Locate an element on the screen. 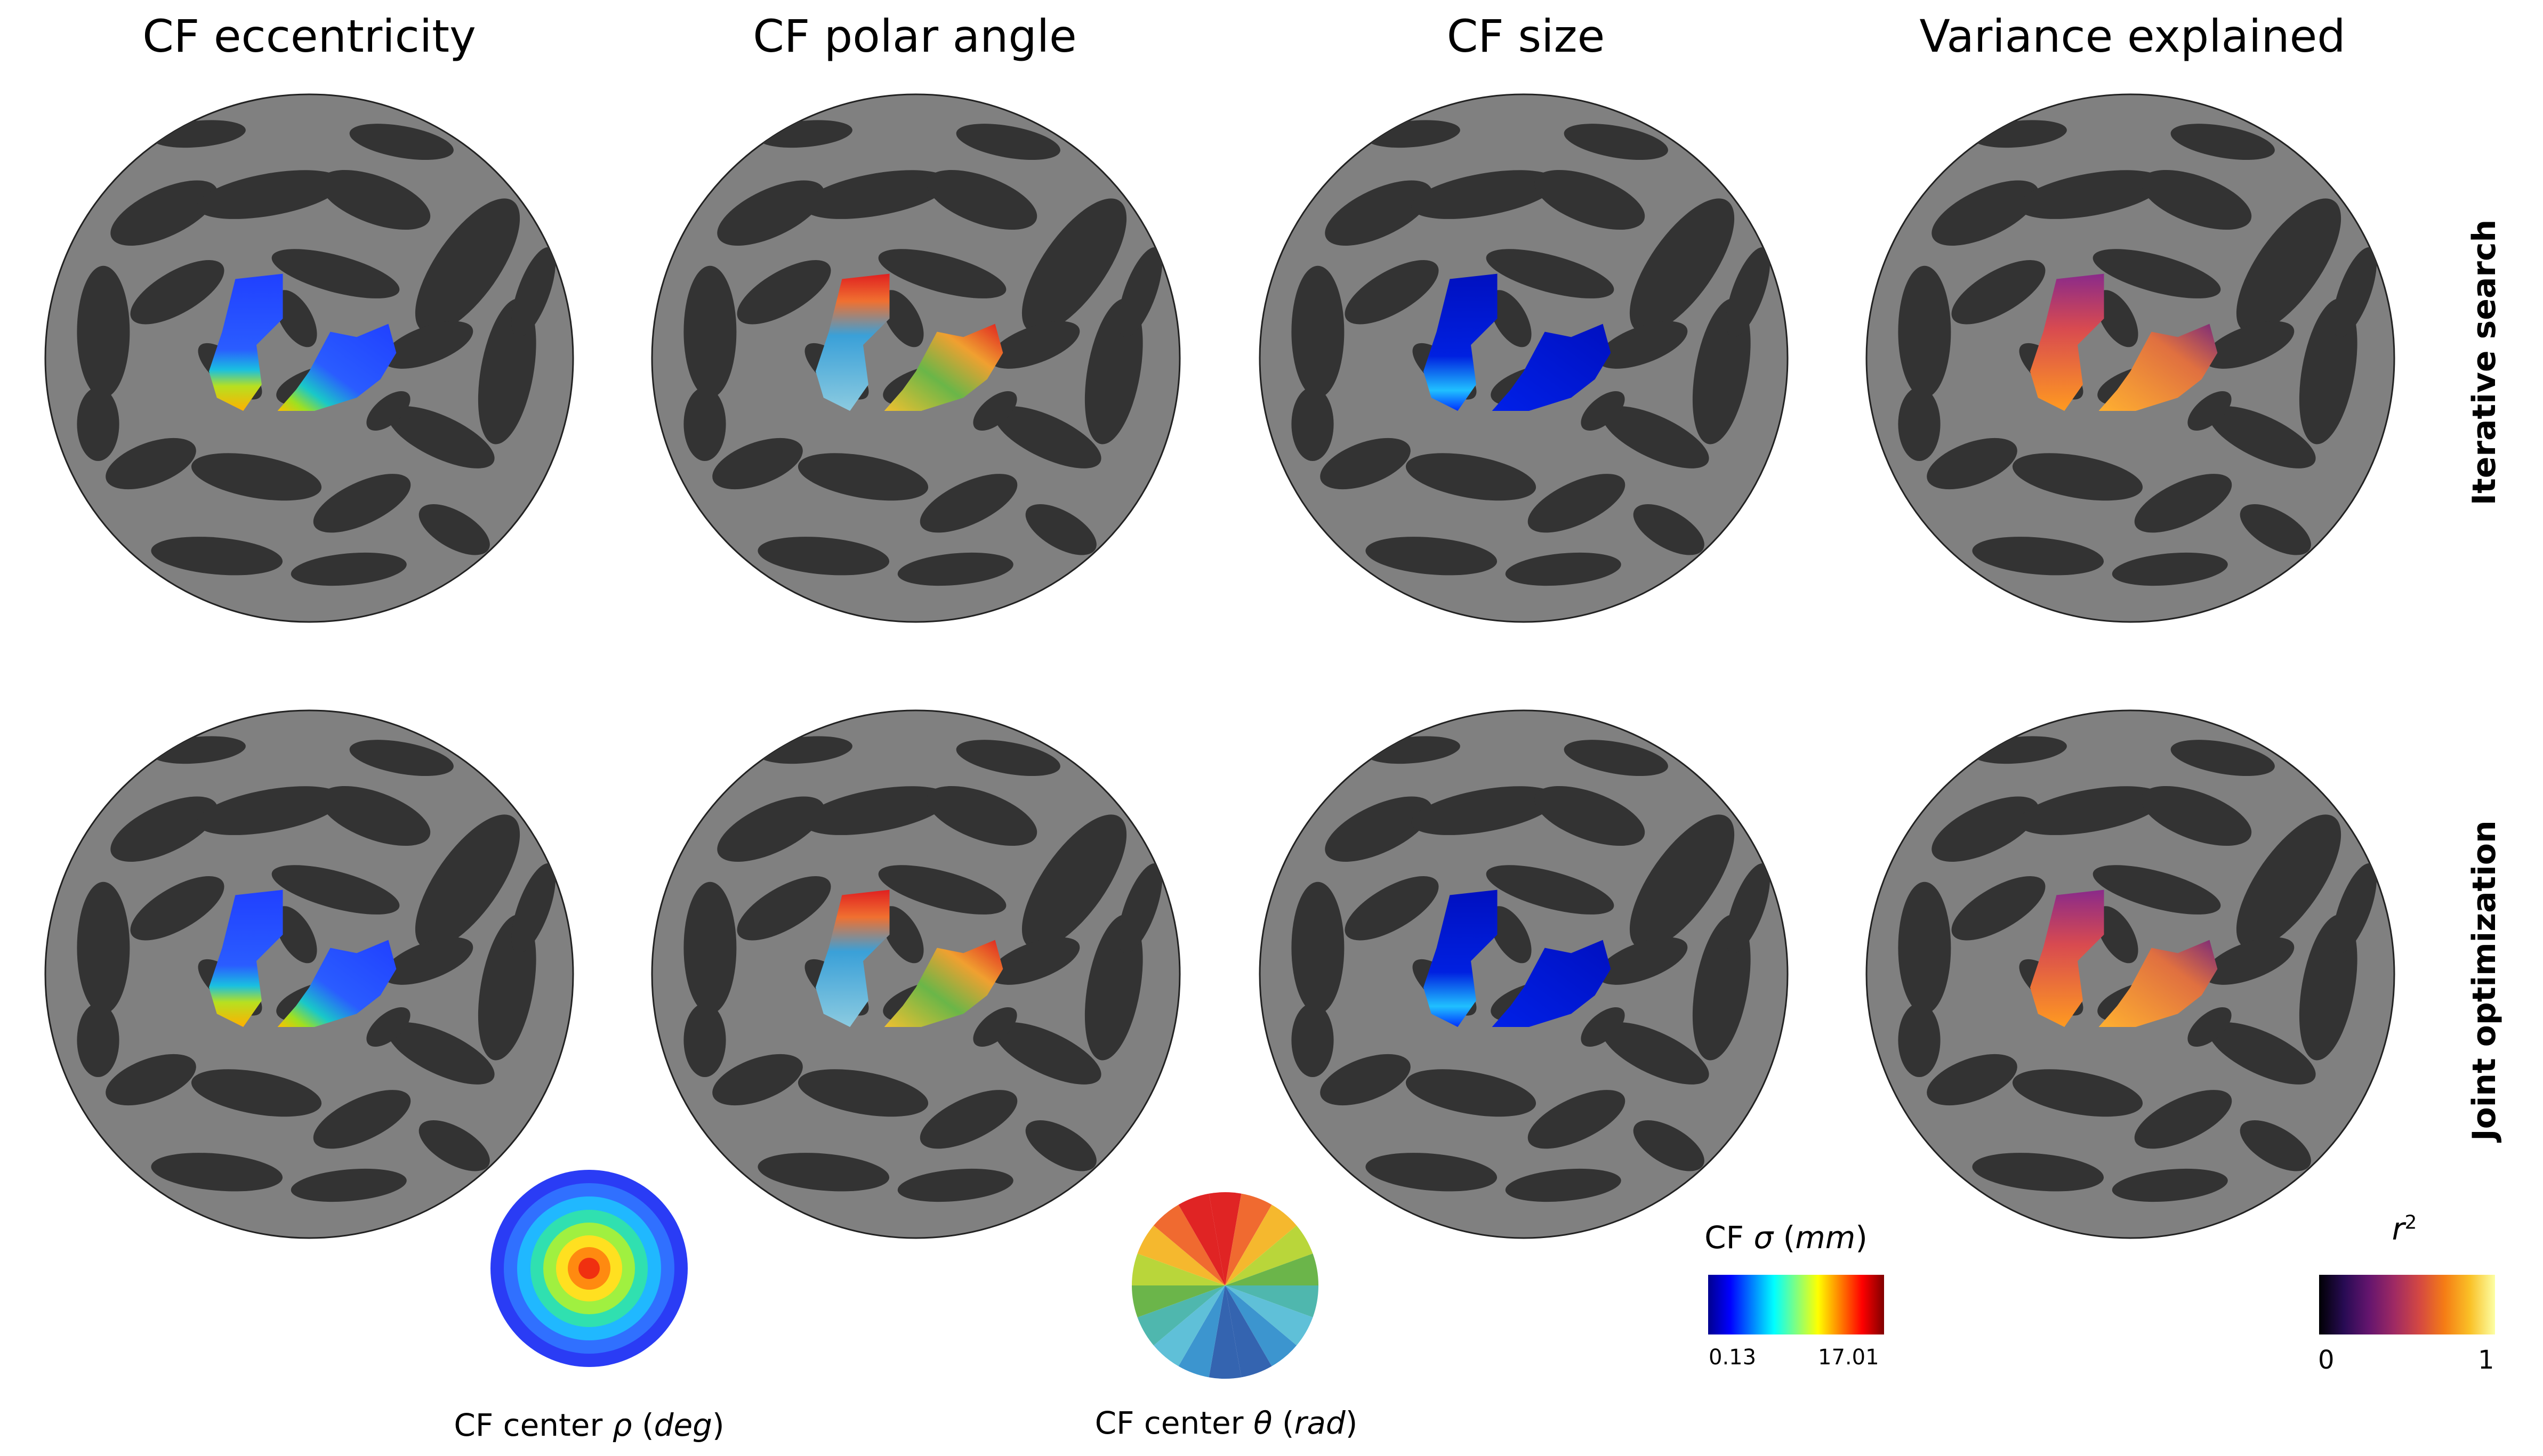  size-colorbar-min: 0.13 is located at coordinates (1733, 1358).